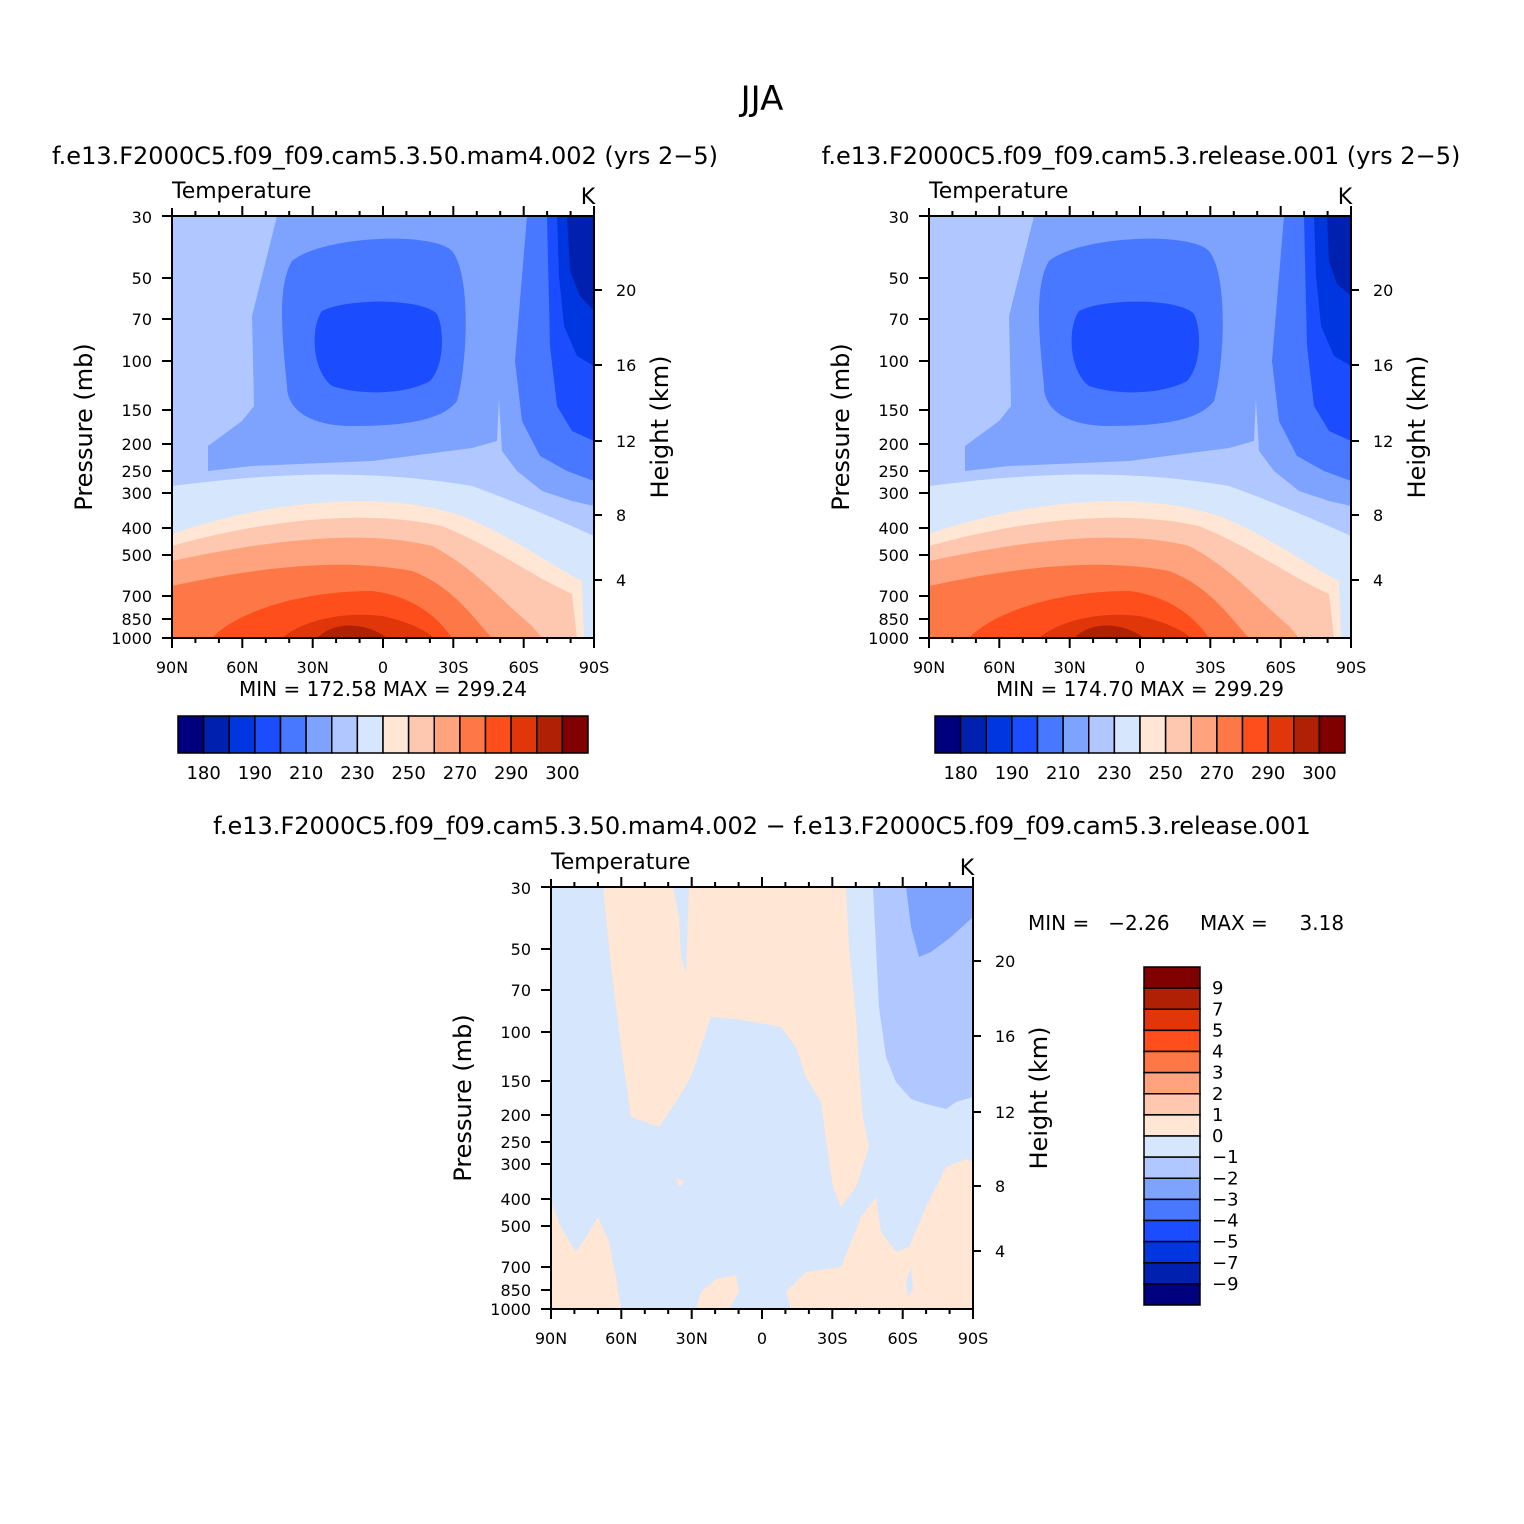  I want to click on panel-a-colorbar: 180 190 210 230 250 270 290 300, so click(383, 749).